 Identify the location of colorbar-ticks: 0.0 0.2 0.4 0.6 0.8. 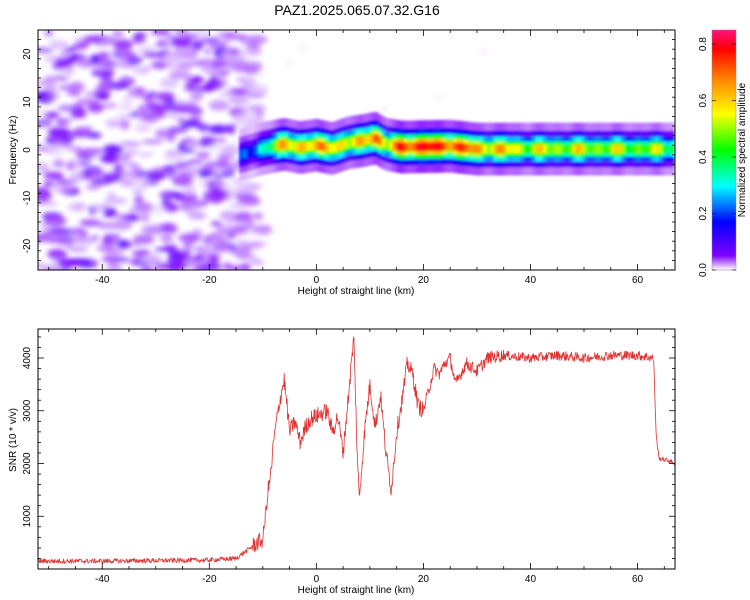
(717, 157).